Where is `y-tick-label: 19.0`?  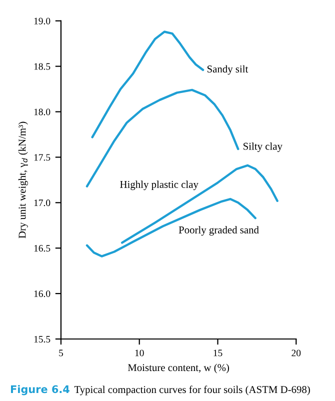
y-tick-label: 19.0 is located at coordinates (42, 21).